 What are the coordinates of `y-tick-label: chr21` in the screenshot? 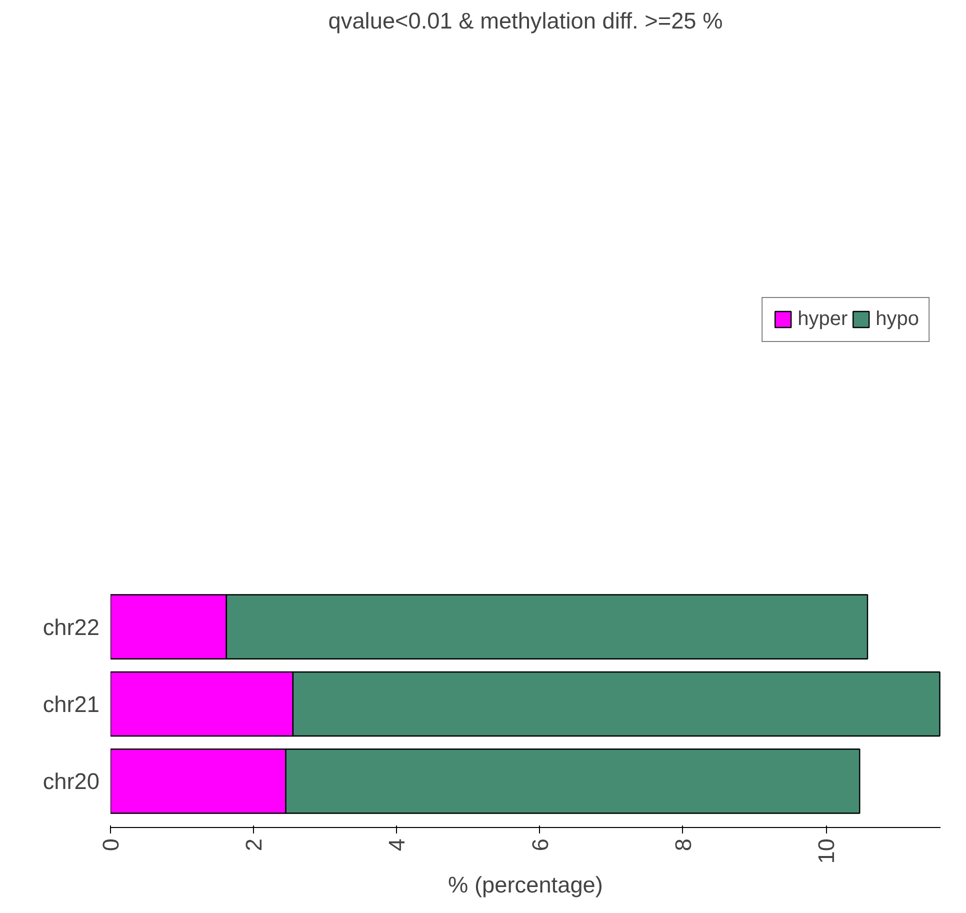 It's located at (71, 704).